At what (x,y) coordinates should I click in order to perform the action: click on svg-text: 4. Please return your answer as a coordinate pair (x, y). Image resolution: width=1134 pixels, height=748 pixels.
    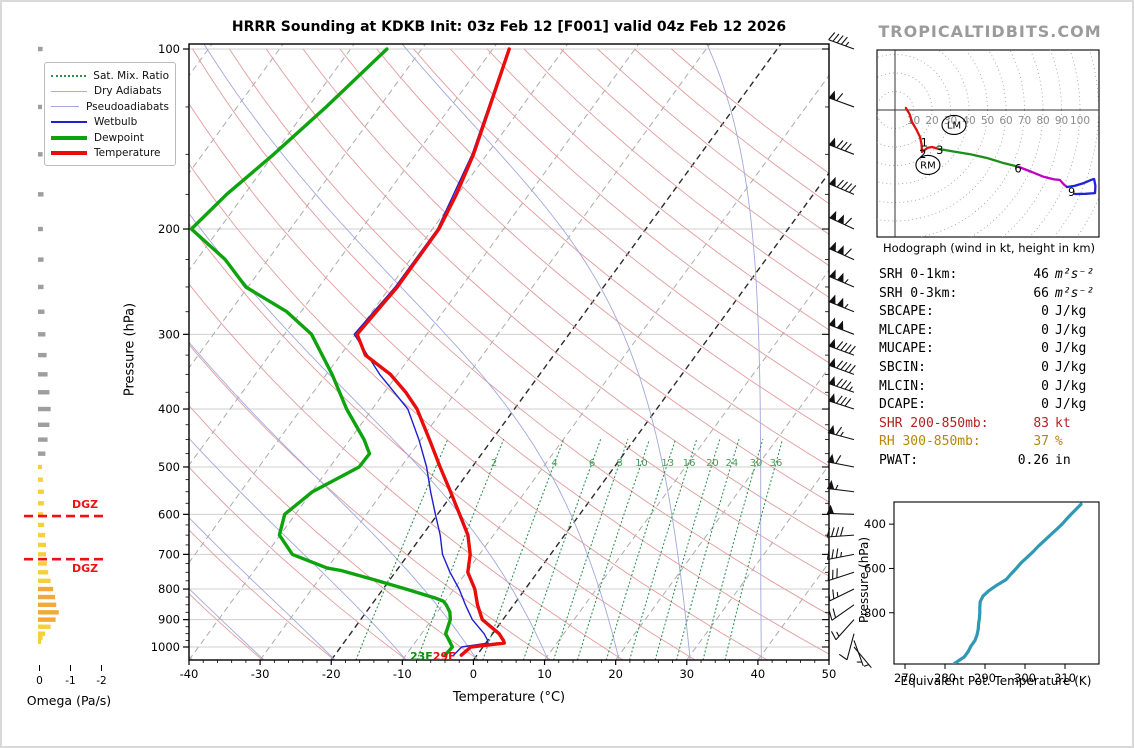
    Looking at the image, I should click on (554, 463).